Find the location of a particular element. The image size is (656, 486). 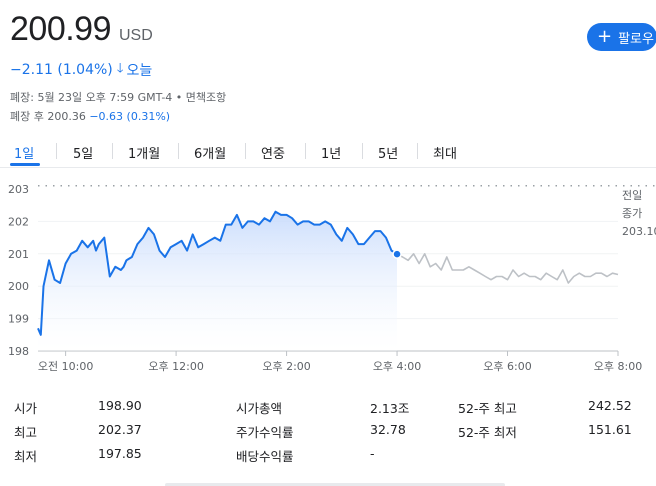

stat-label-52w-low: 52-주 최저 is located at coordinates (487, 432).